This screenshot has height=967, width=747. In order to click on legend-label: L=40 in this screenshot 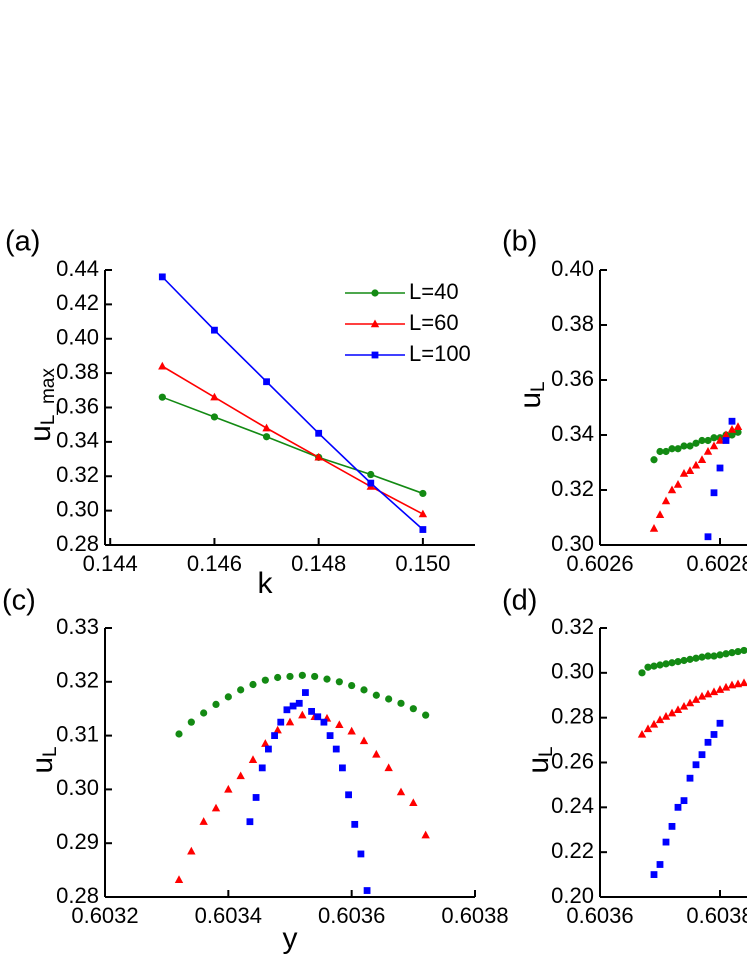, I will do `click(434, 291)`.